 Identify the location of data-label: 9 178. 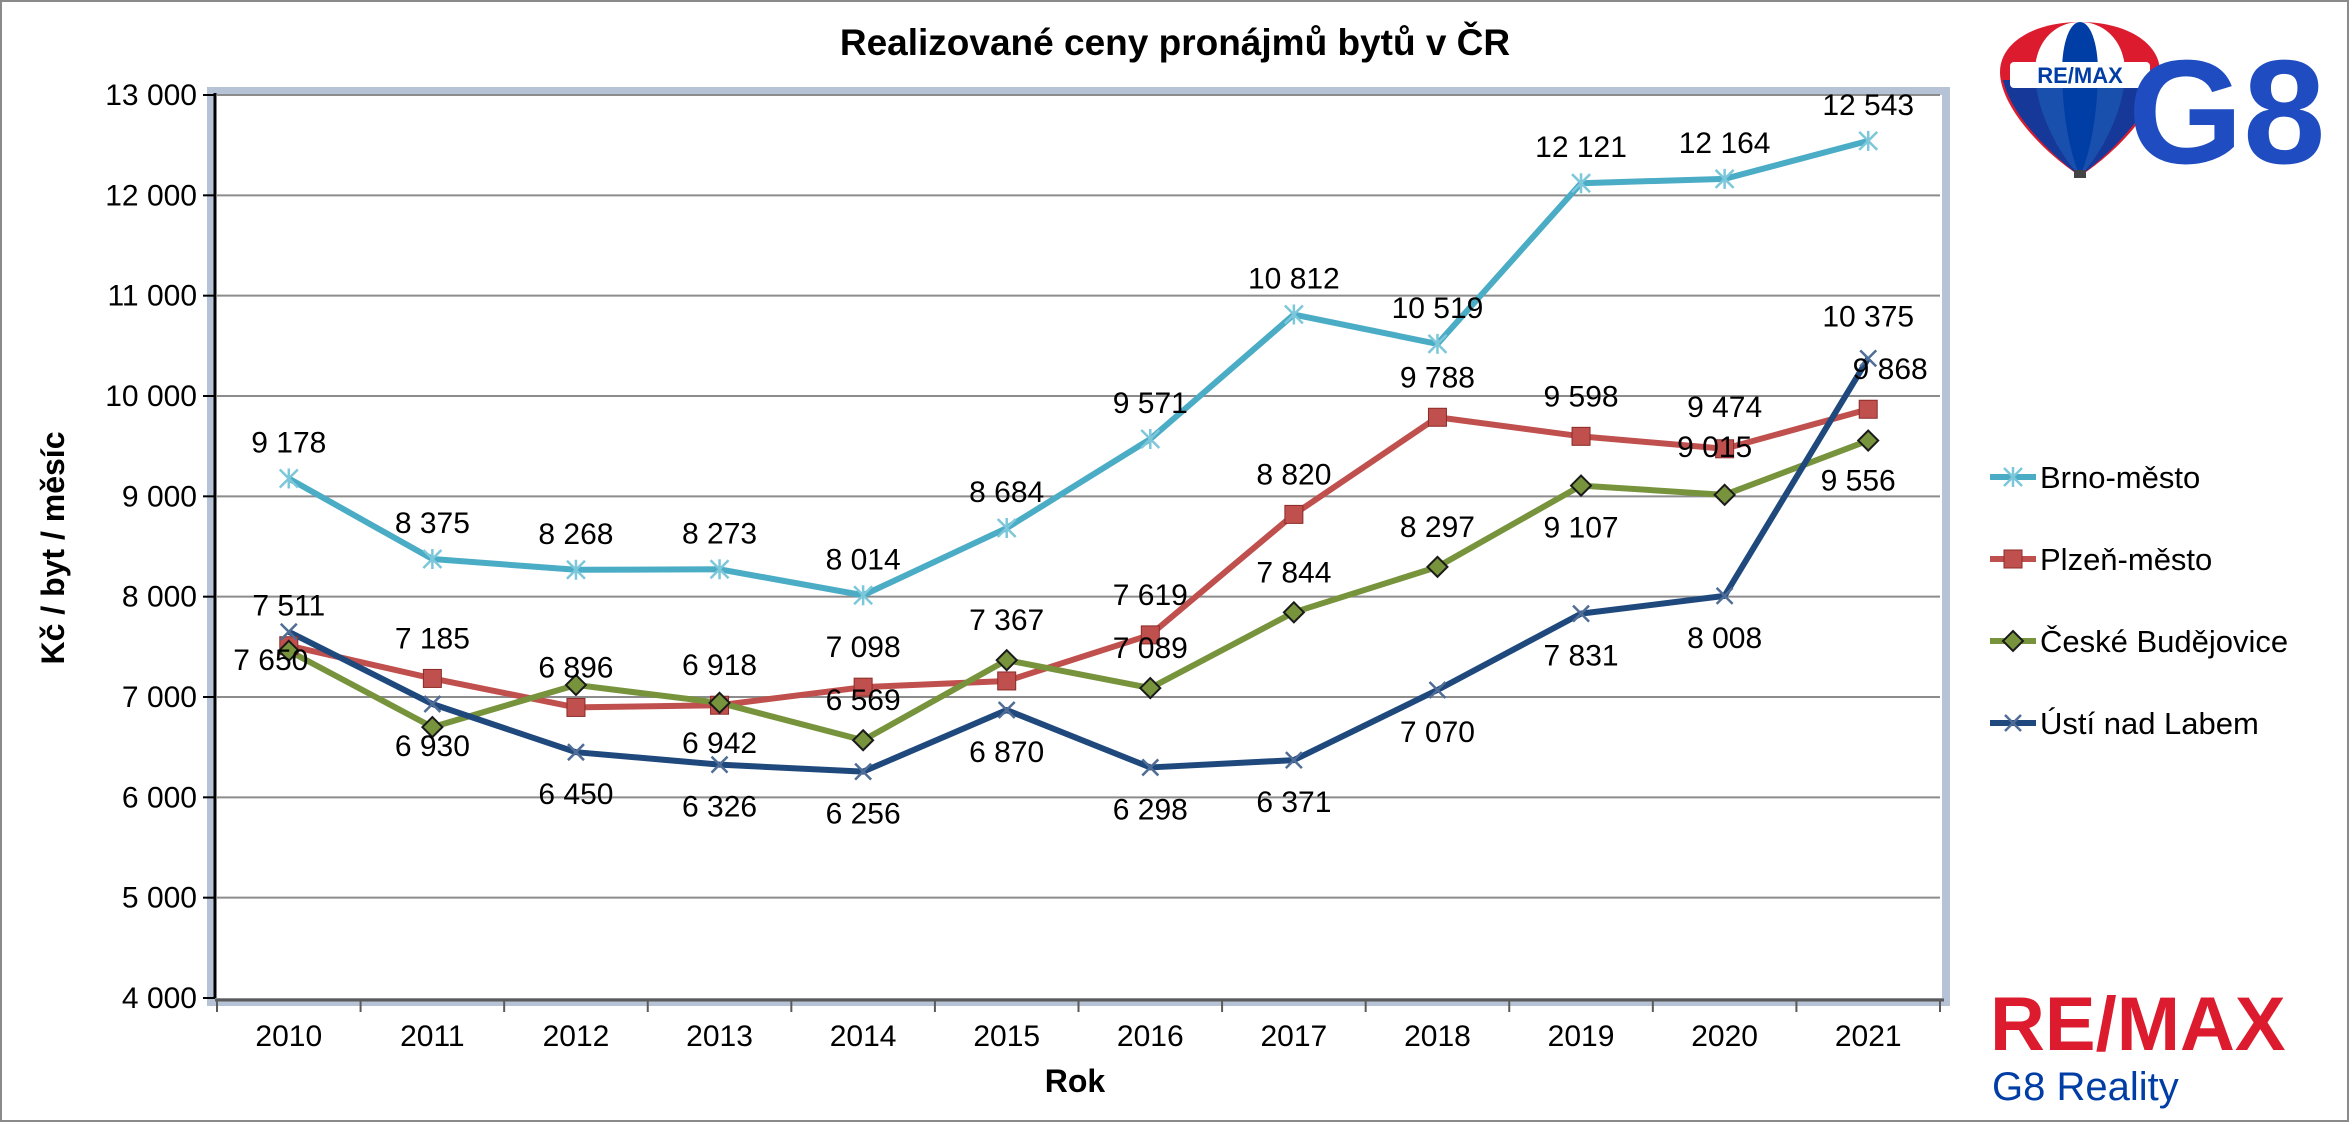
(288, 442).